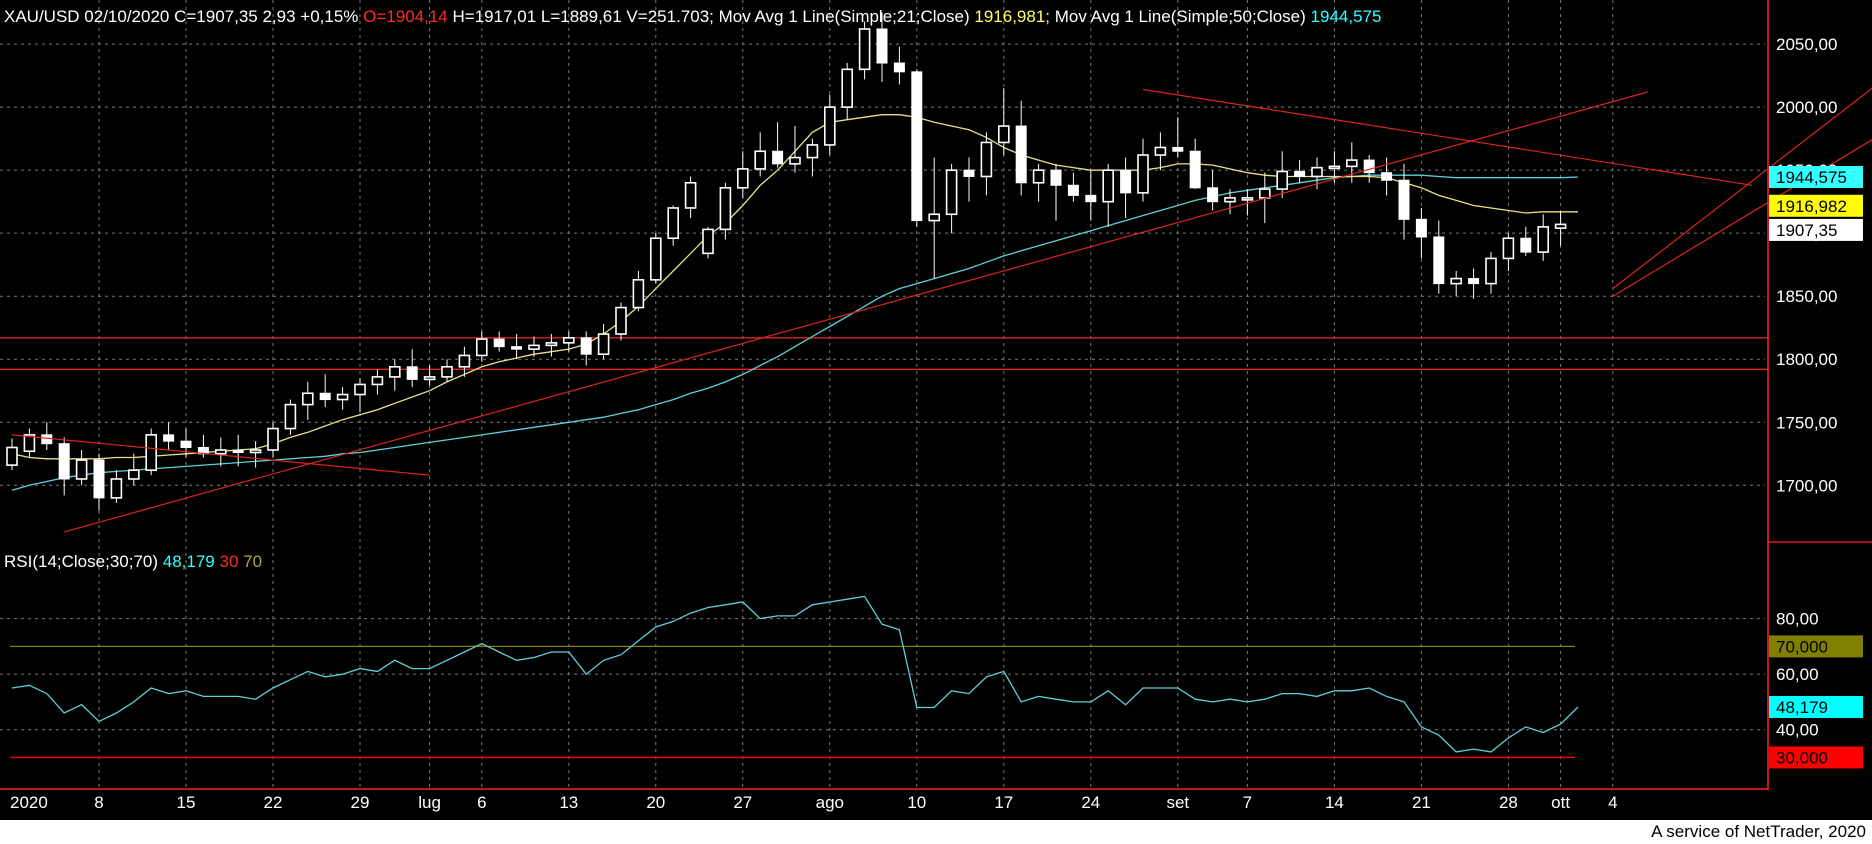 This screenshot has height=844, width=1872. I want to click on trendline, so click(220, 455).